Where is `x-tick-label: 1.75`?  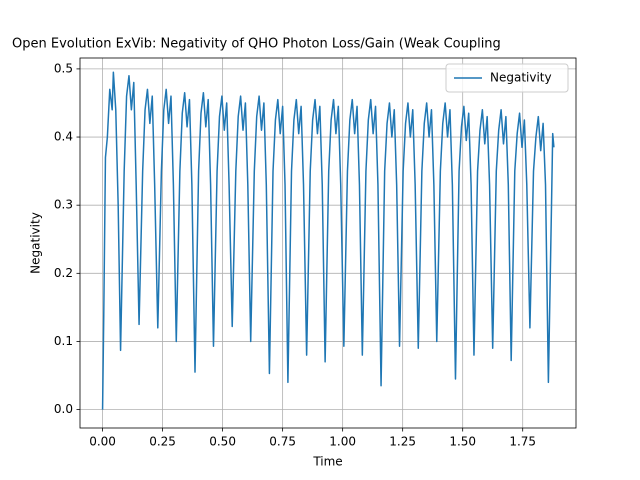 x-tick-label: 1.75 is located at coordinates (522, 442).